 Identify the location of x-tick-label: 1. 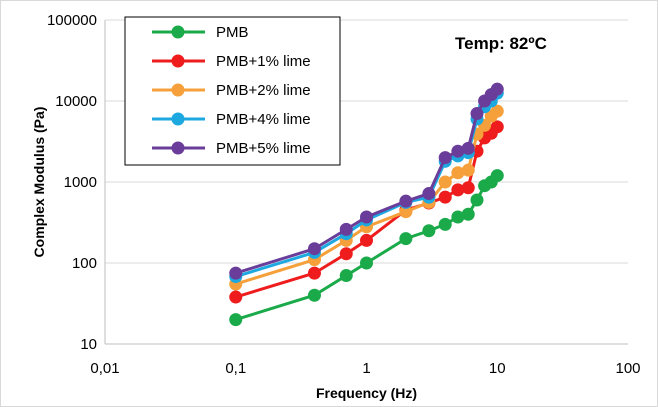
(366, 368).